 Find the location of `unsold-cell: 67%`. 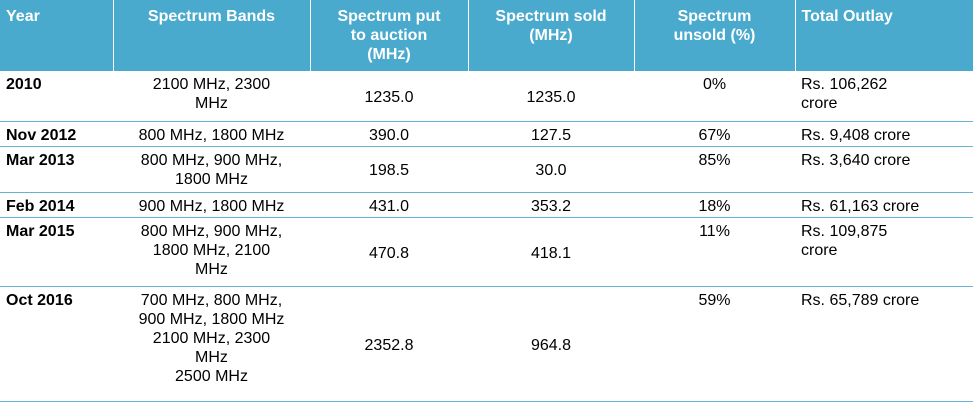

unsold-cell: 67% is located at coordinates (714, 134).